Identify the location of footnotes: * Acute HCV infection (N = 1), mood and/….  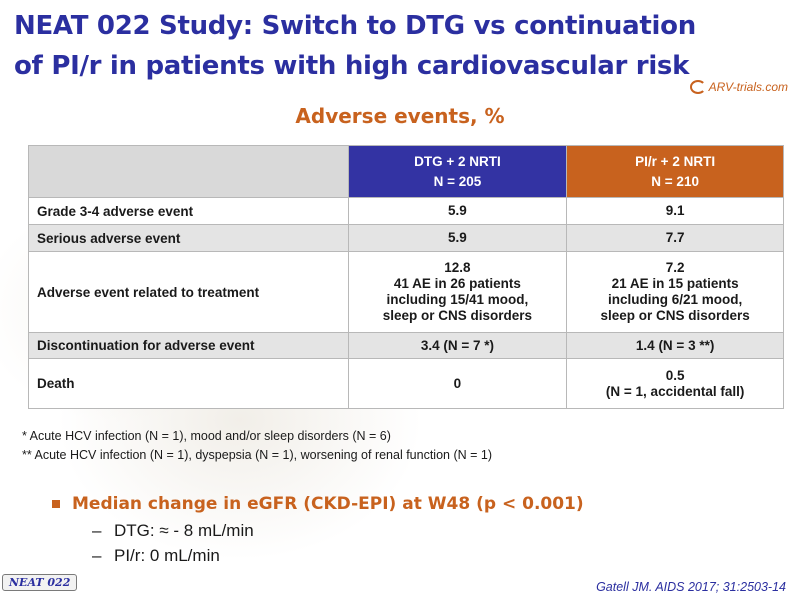
(257, 446).